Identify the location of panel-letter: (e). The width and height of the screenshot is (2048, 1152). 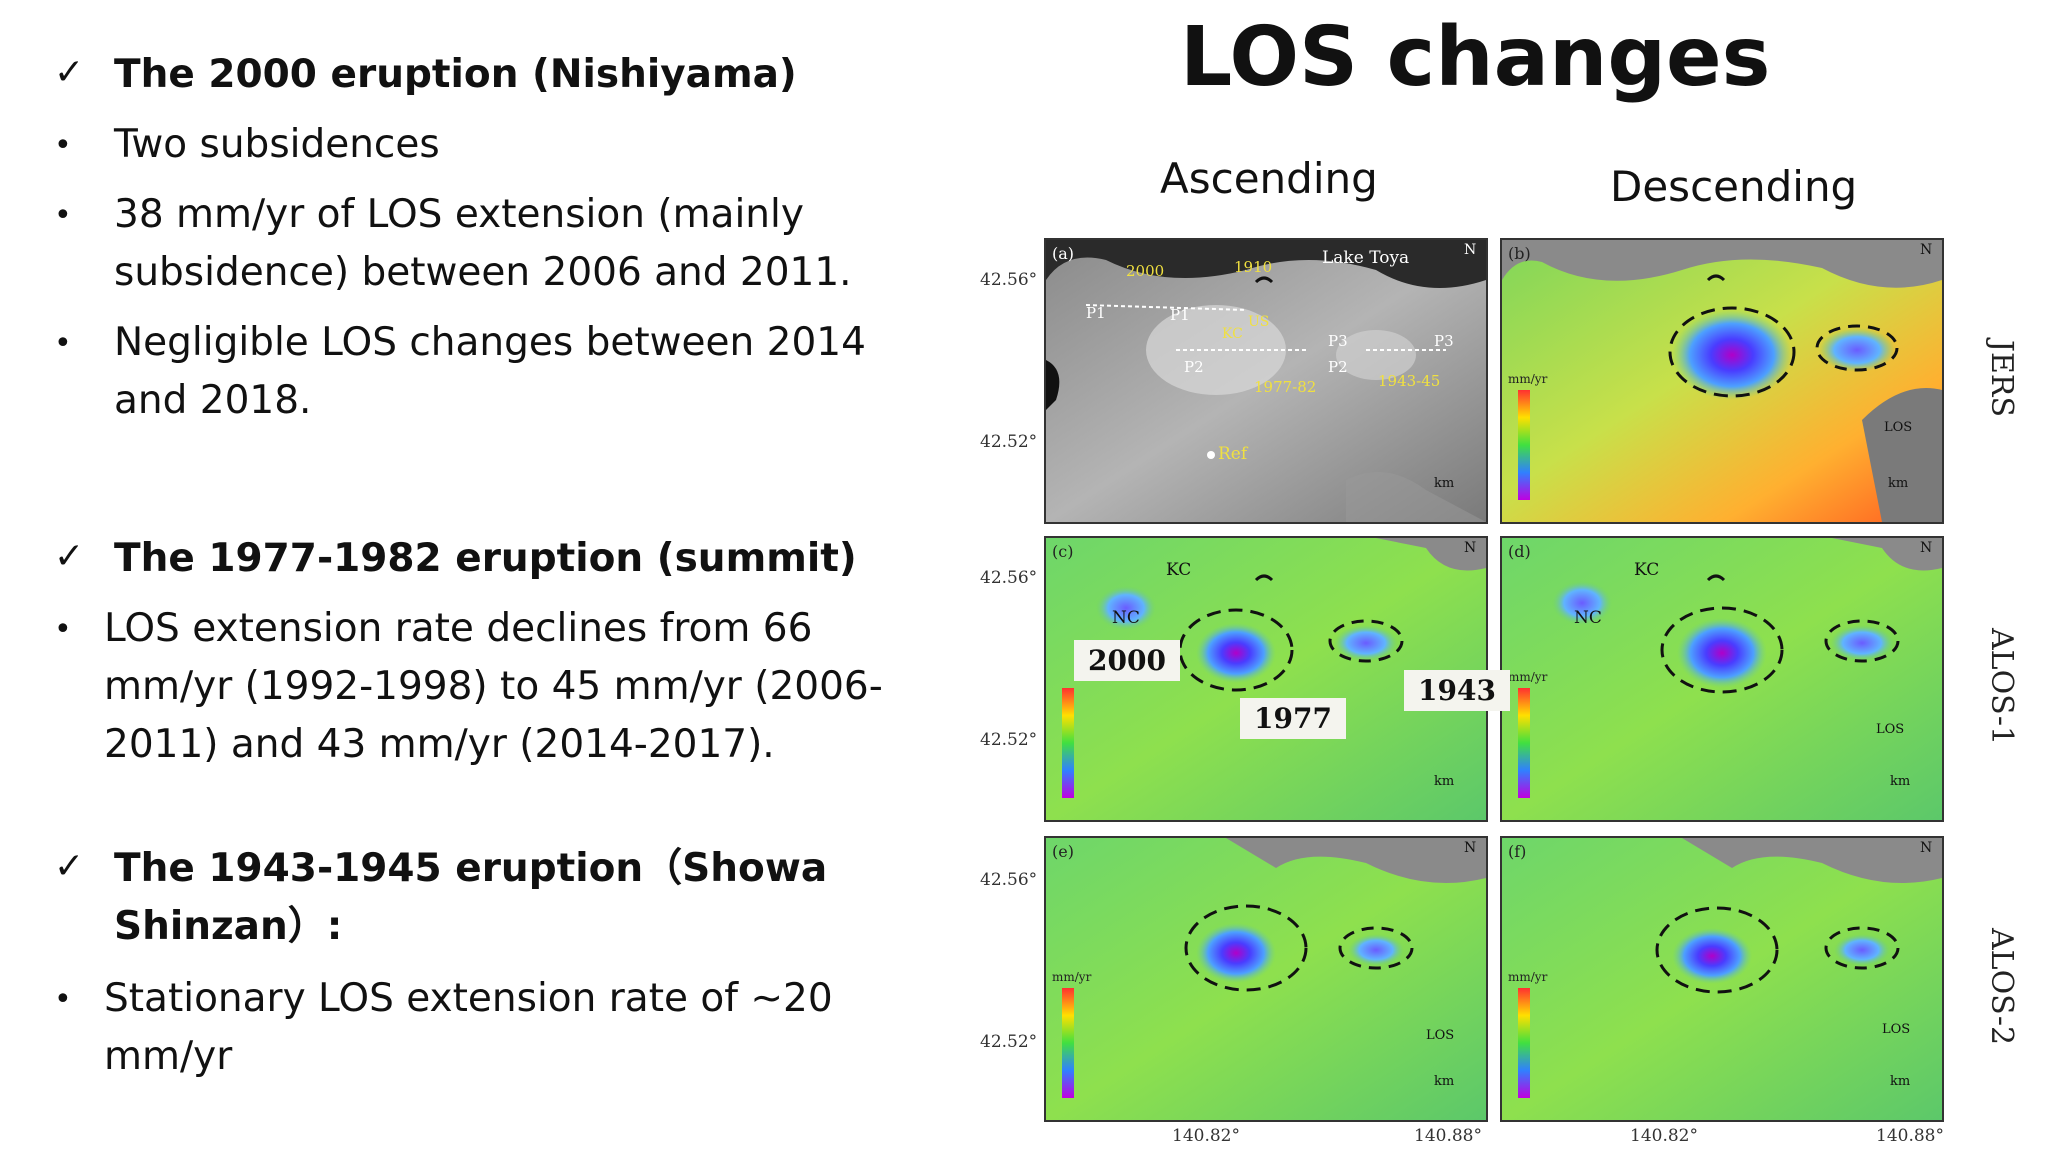
(1063, 851).